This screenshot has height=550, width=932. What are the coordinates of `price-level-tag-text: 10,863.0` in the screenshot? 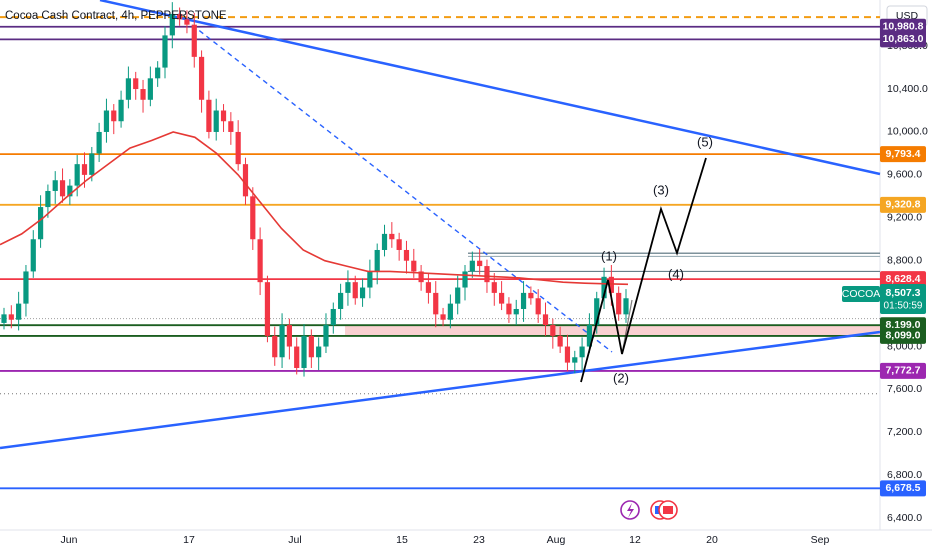 It's located at (903, 39).